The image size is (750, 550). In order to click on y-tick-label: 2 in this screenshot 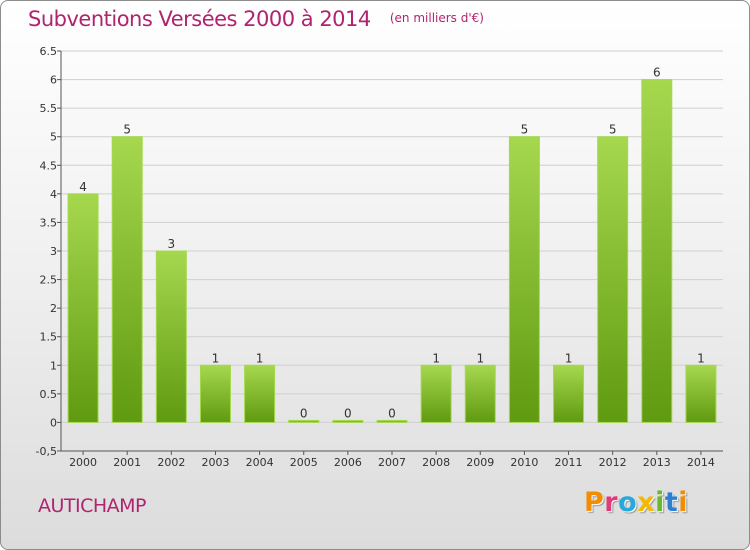, I will do `click(53, 308)`.